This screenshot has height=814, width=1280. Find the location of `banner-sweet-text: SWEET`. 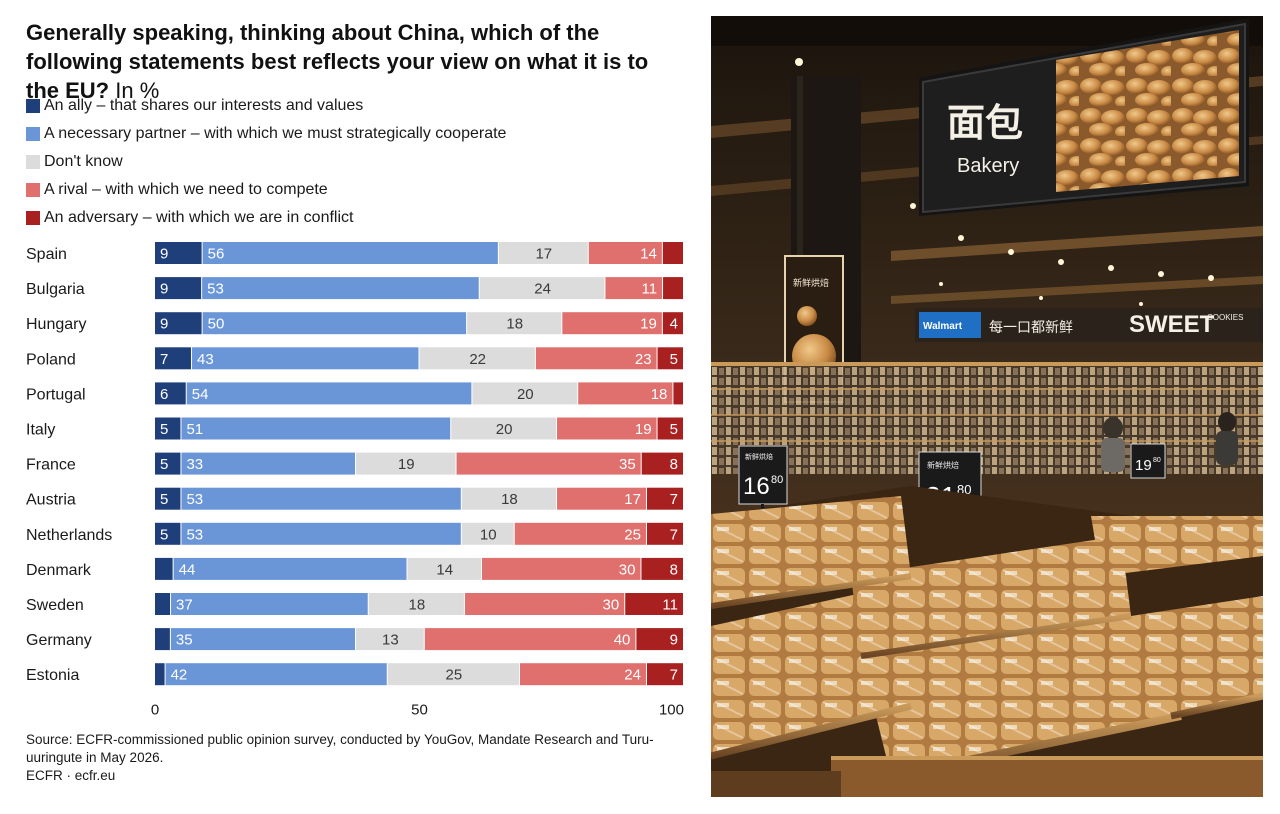

banner-sweet-text: SWEET is located at coordinates (1172, 324).